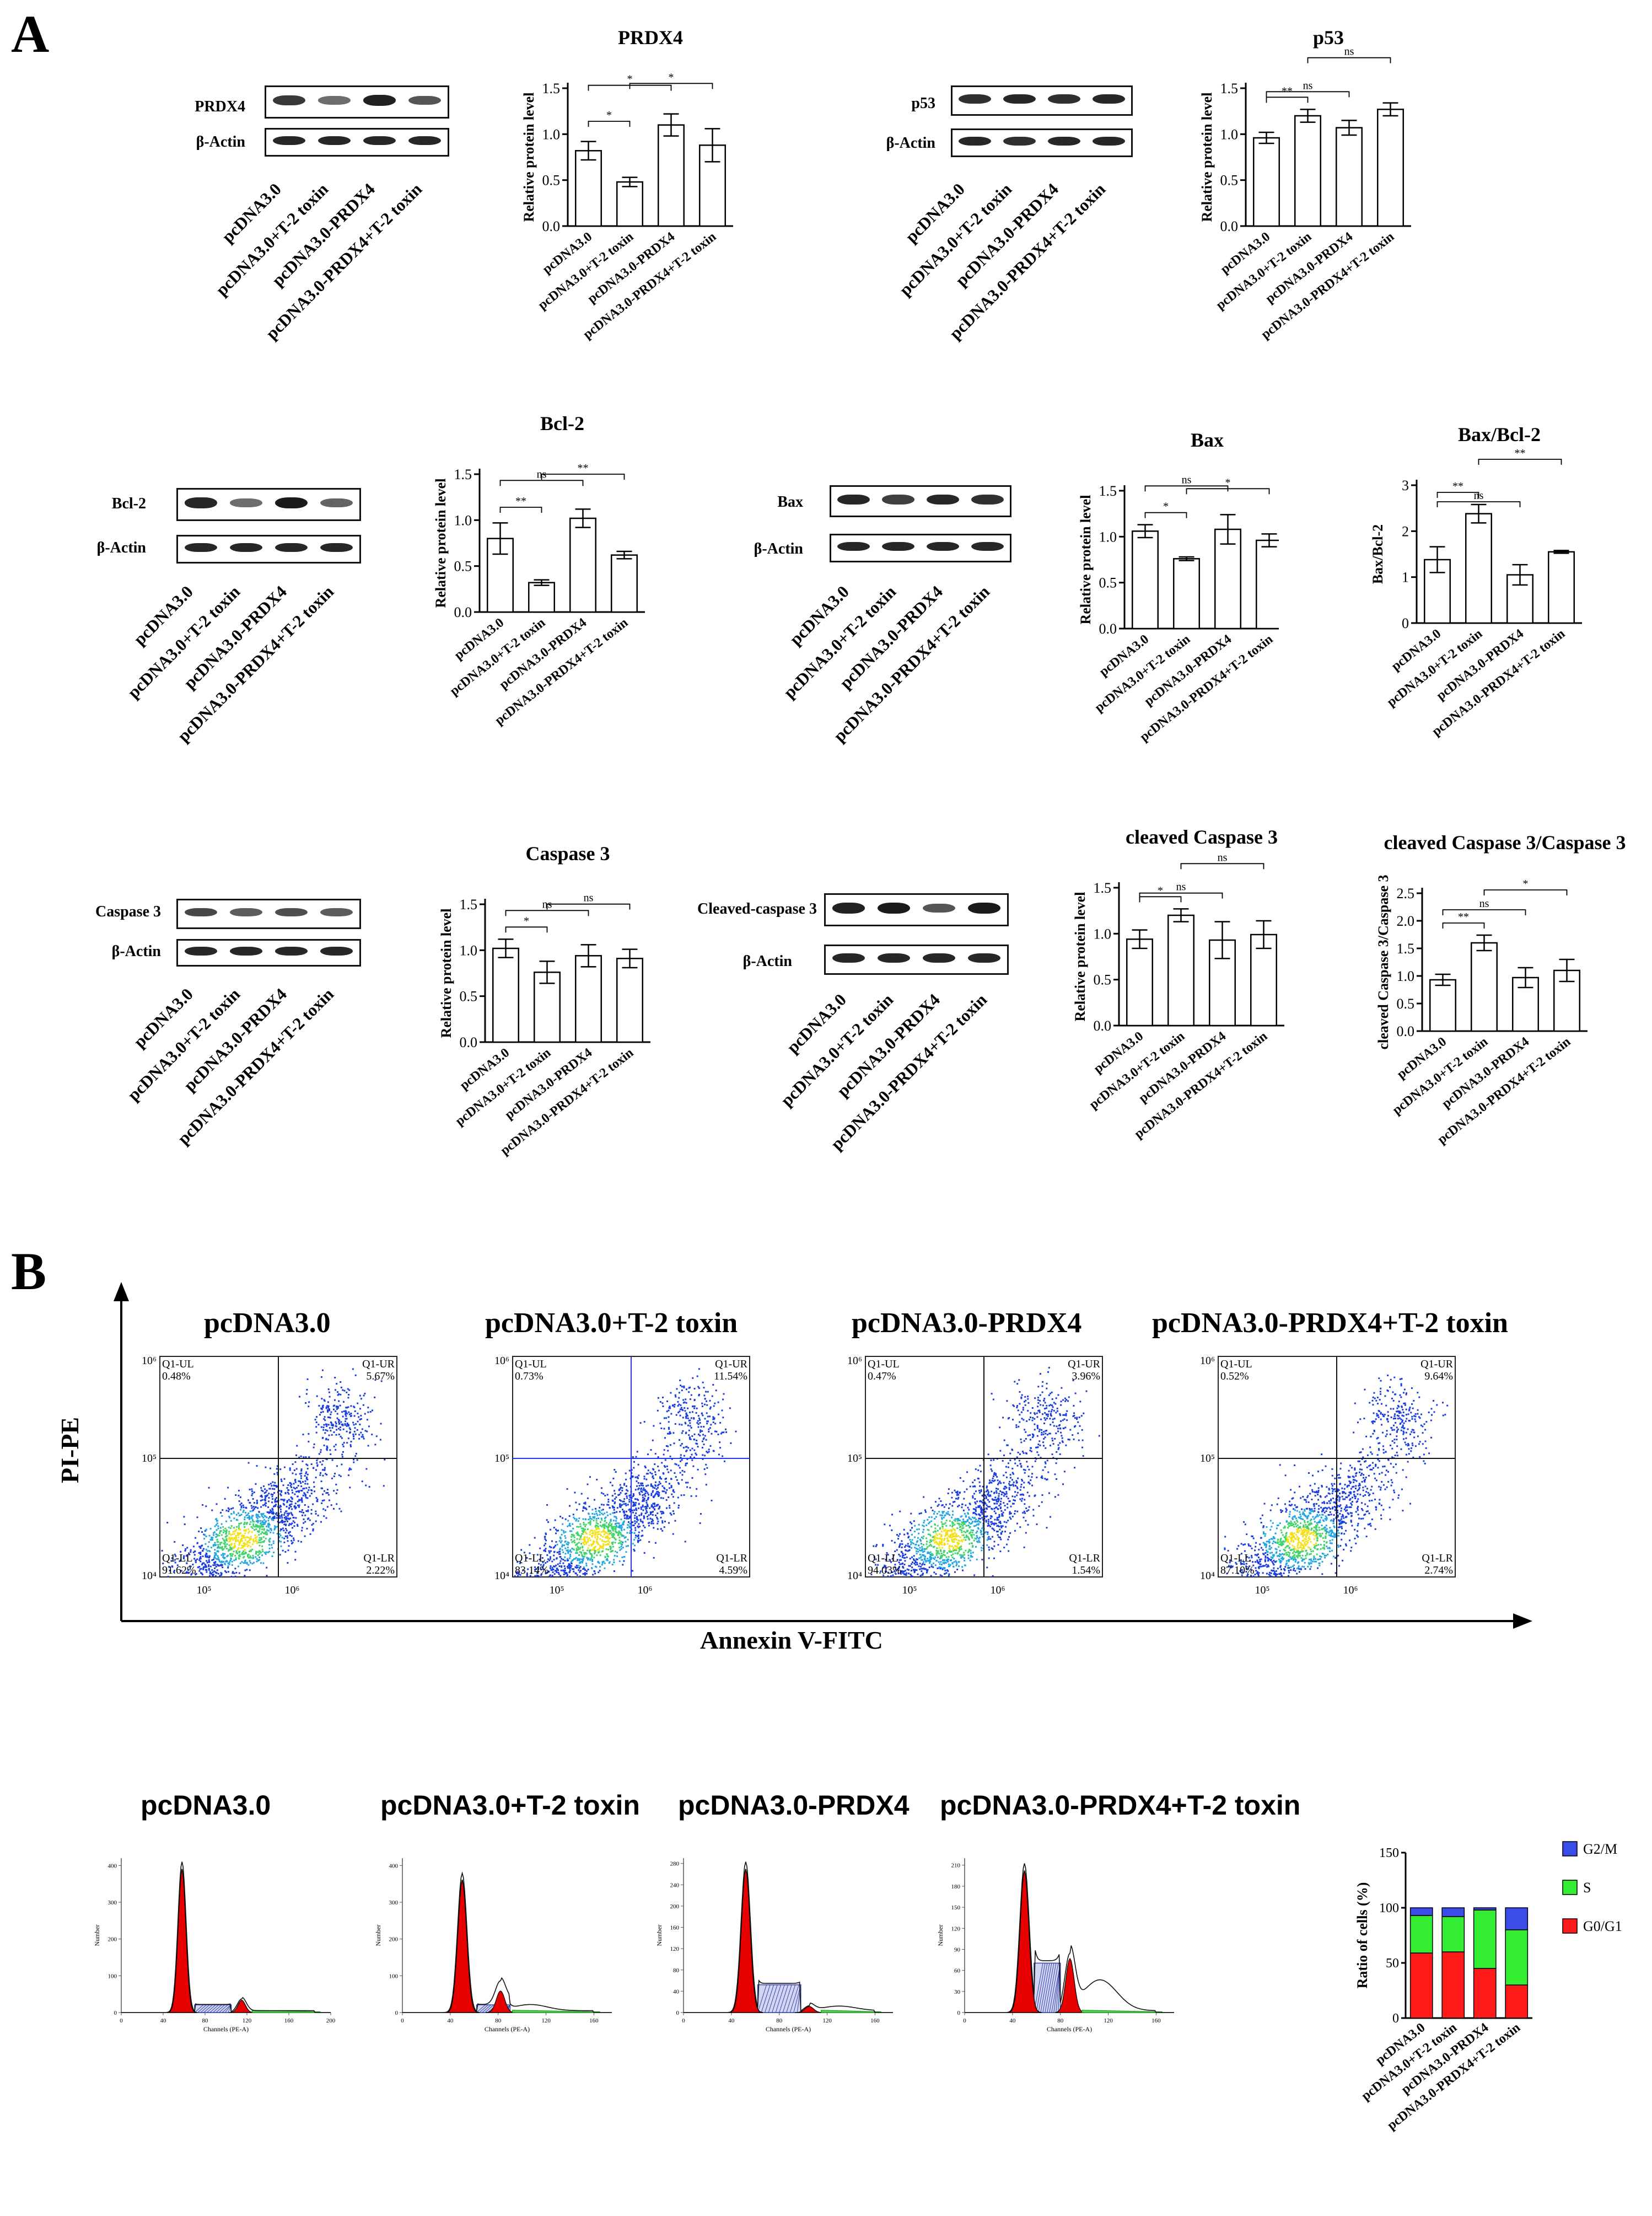 The height and width of the screenshot is (2216, 1652). What do you see at coordinates (1383, 962) in the screenshot?
I see `y-axis-label: cleaved Caspase 3/Caspase 3` at bounding box center [1383, 962].